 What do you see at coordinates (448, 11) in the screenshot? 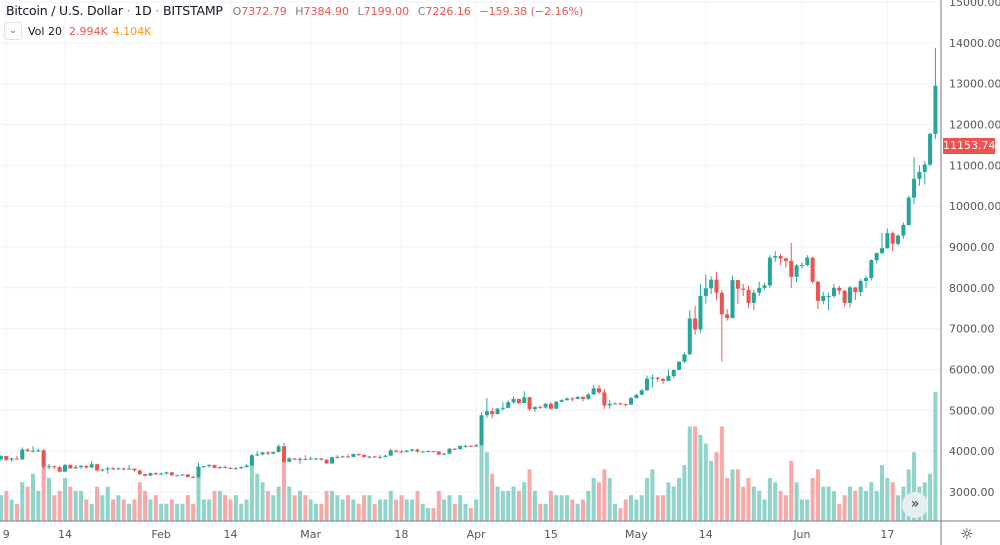
I see `close-value: 7226.16` at bounding box center [448, 11].